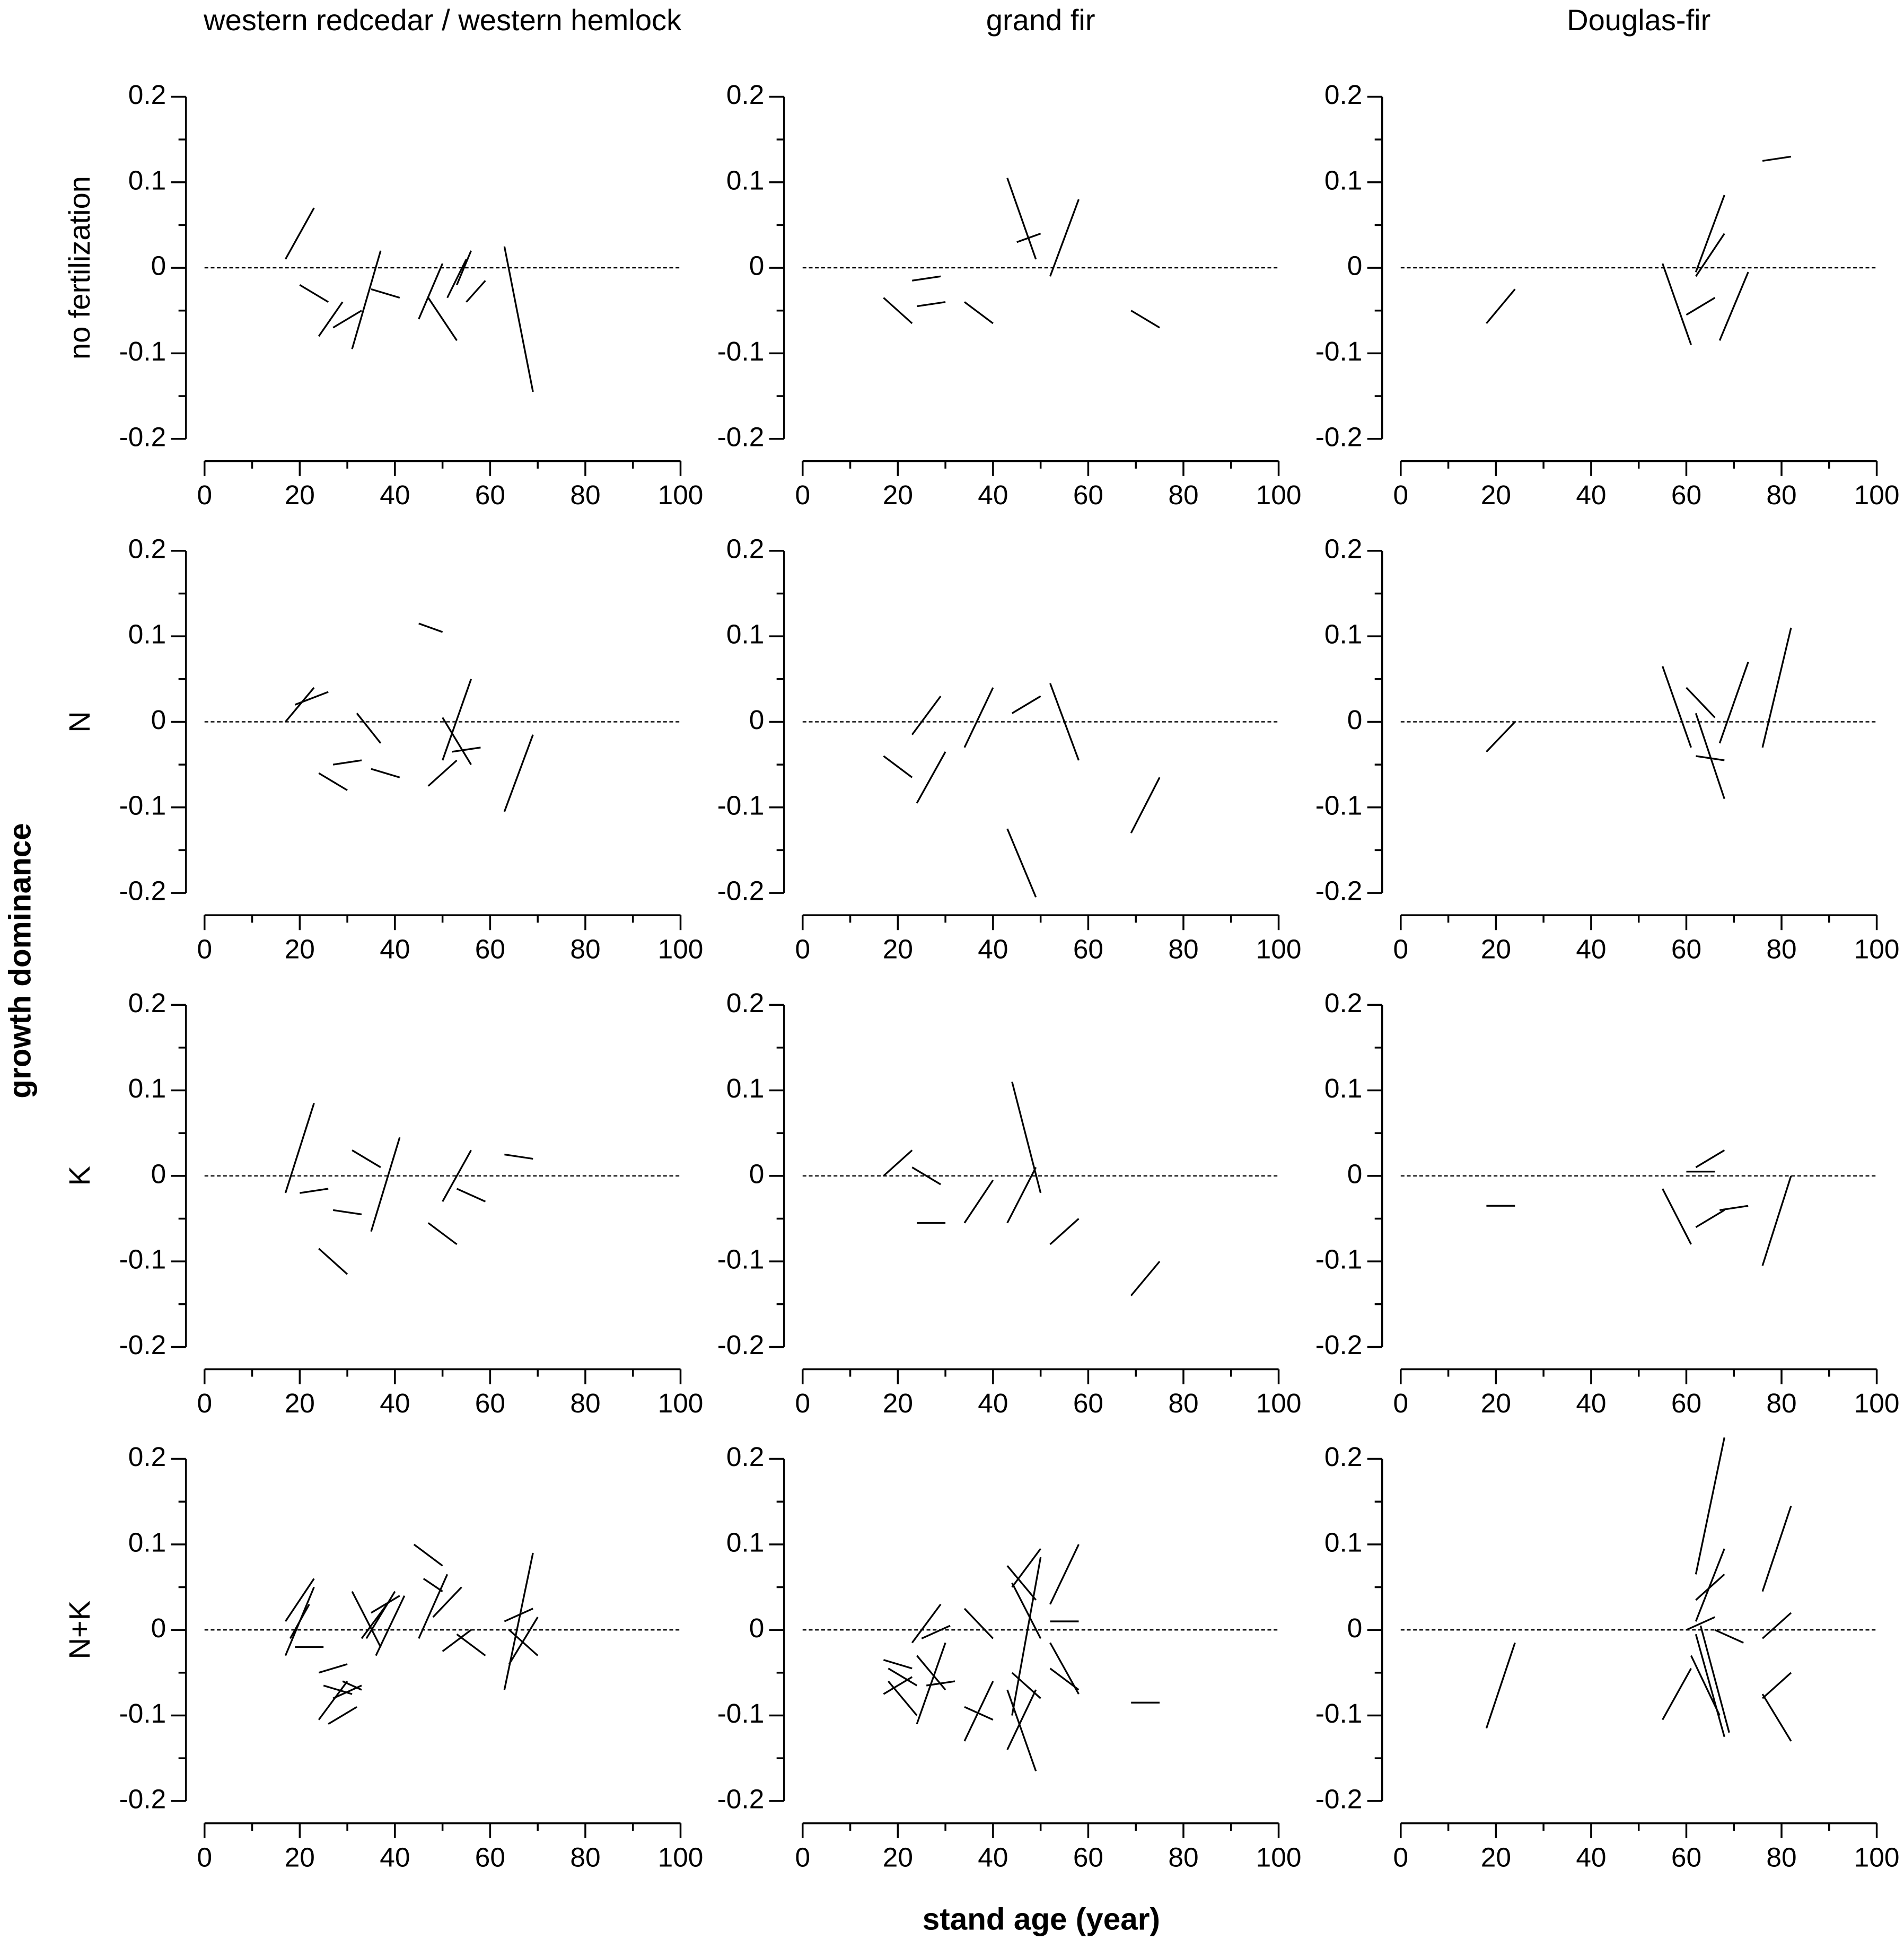 The height and width of the screenshot is (1940, 1904). I want to click on column-title: grand fir, so click(1040, 20).